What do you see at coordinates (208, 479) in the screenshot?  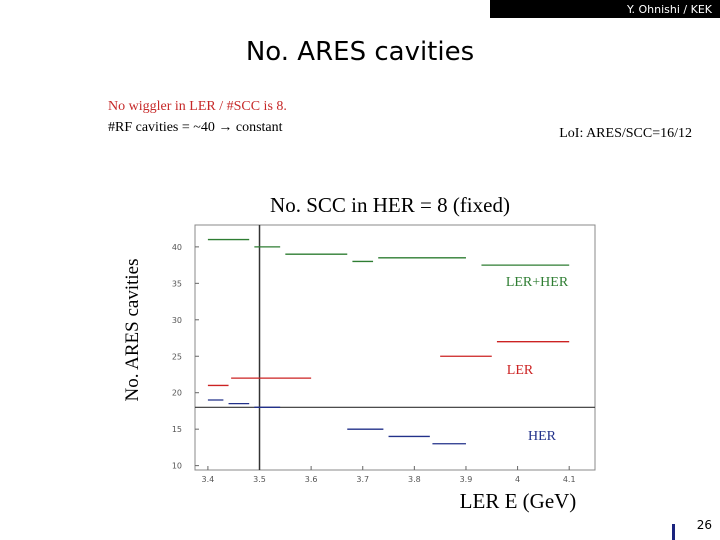 I see `x-tick-label: 3.4` at bounding box center [208, 479].